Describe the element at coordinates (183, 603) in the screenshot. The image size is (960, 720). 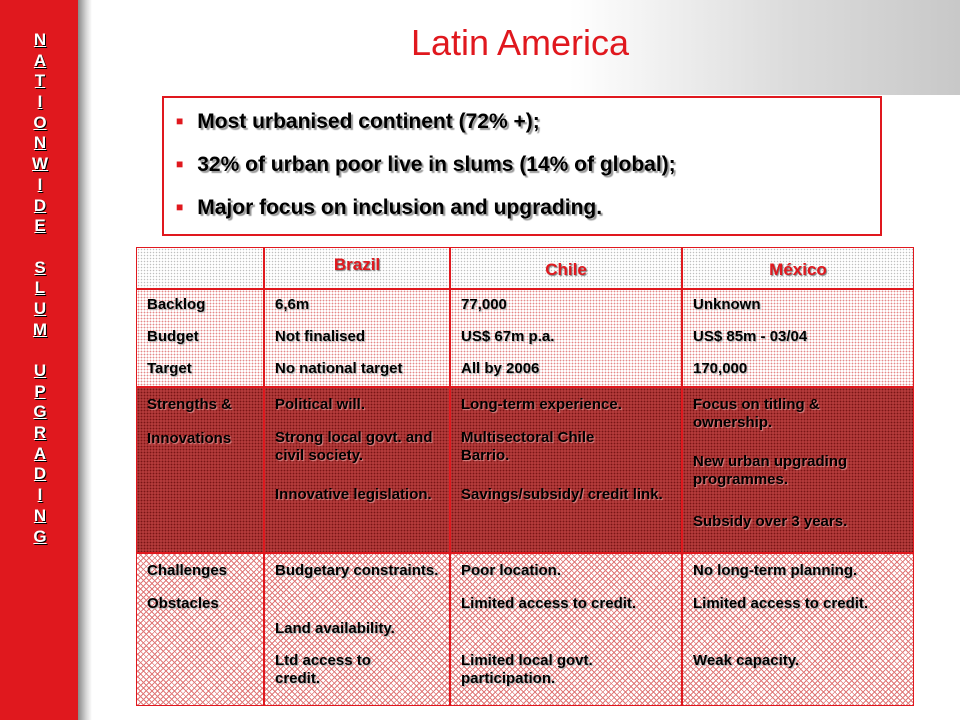
I see `row-label: Obstacles` at that location.